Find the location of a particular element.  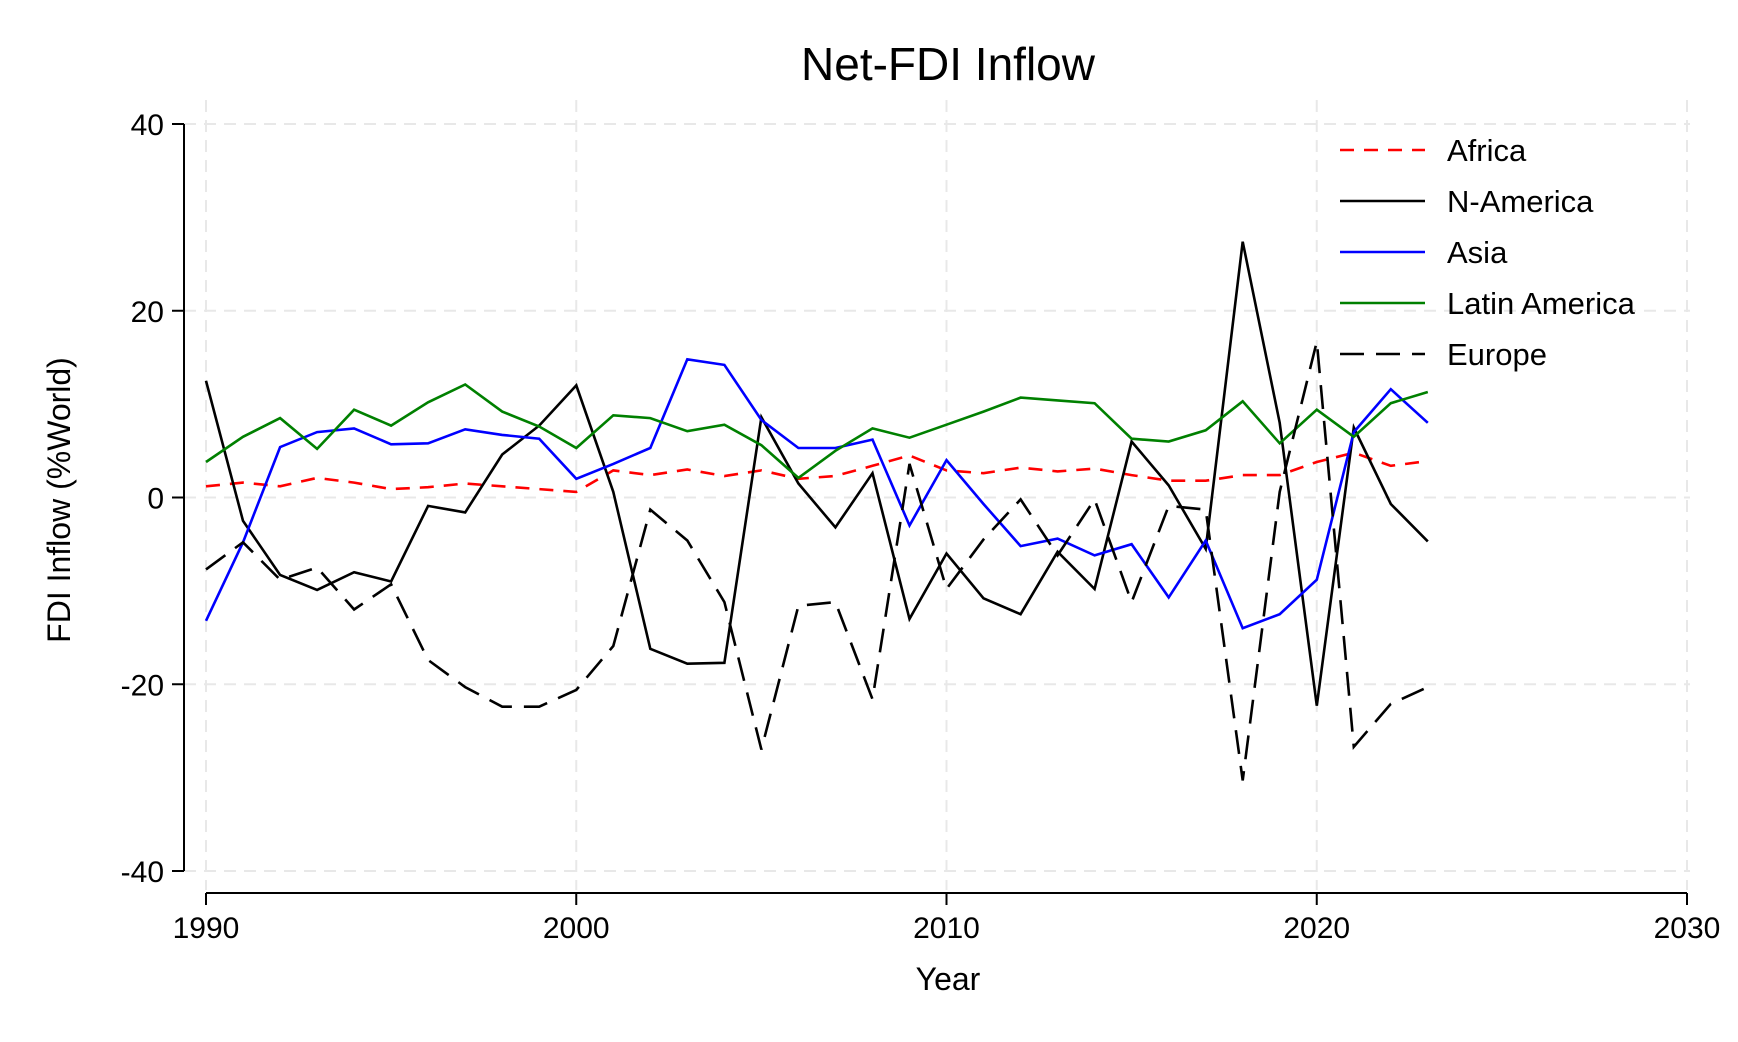

x-tick-label: 2000 is located at coordinates (576, 928).